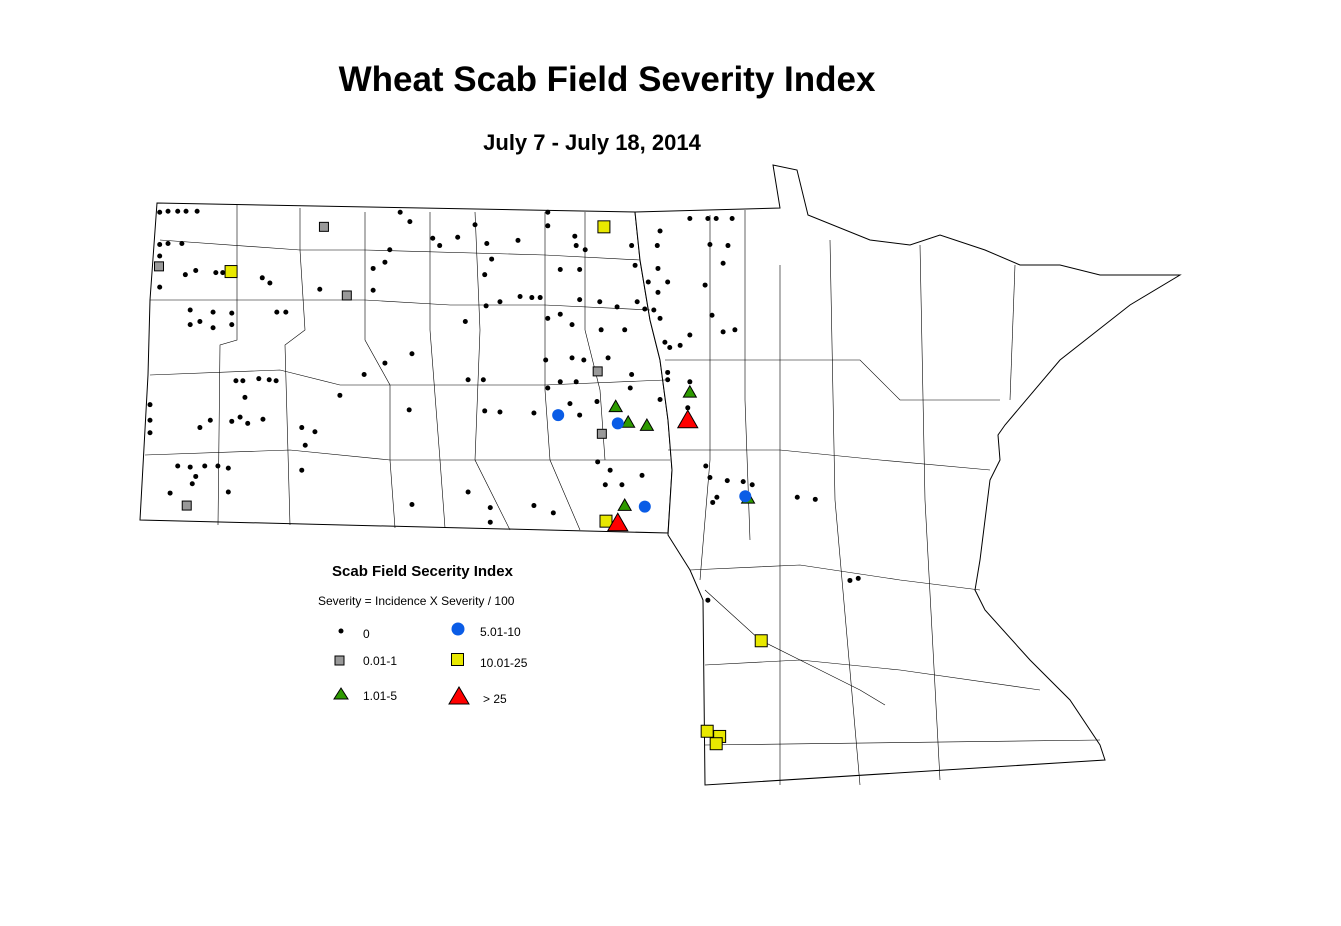 This screenshot has width=1341, height=926. What do you see at coordinates (504, 663) in the screenshot?
I see `legend-label-4: 10.01-25` at bounding box center [504, 663].